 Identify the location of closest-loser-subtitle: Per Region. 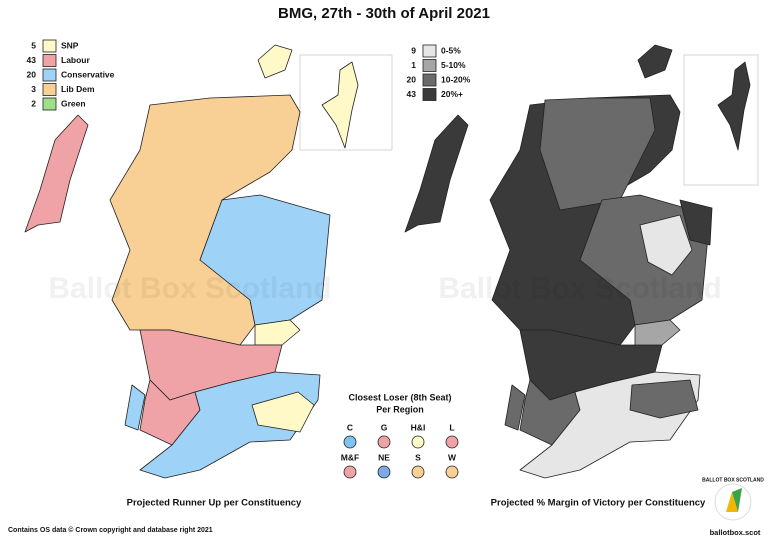
(400, 409).